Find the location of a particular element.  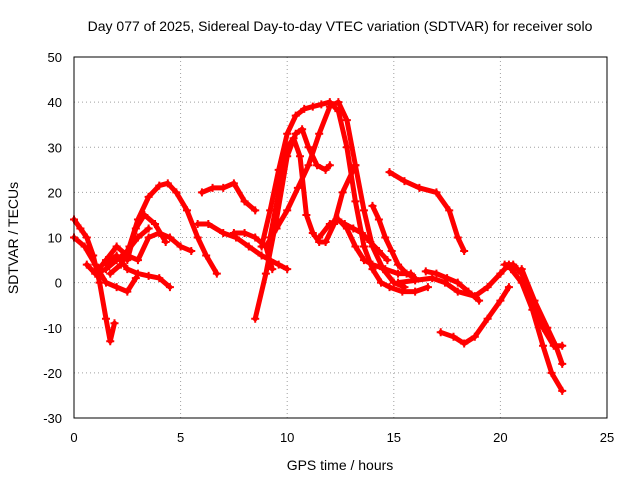

y-tick-label: 40 is located at coordinates (55, 102).